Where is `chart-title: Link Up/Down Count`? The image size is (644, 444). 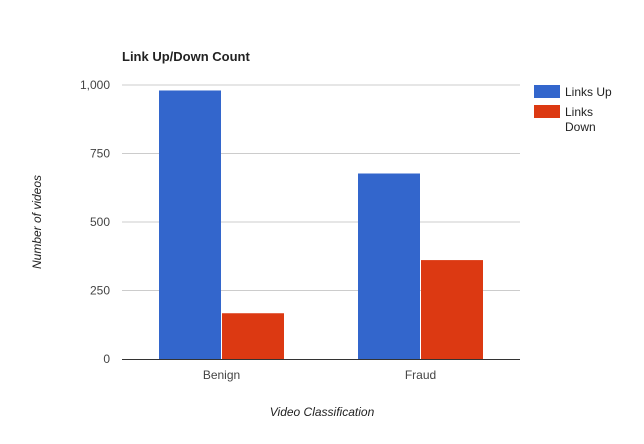
chart-title: Link Up/Down Count is located at coordinates (186, 56).